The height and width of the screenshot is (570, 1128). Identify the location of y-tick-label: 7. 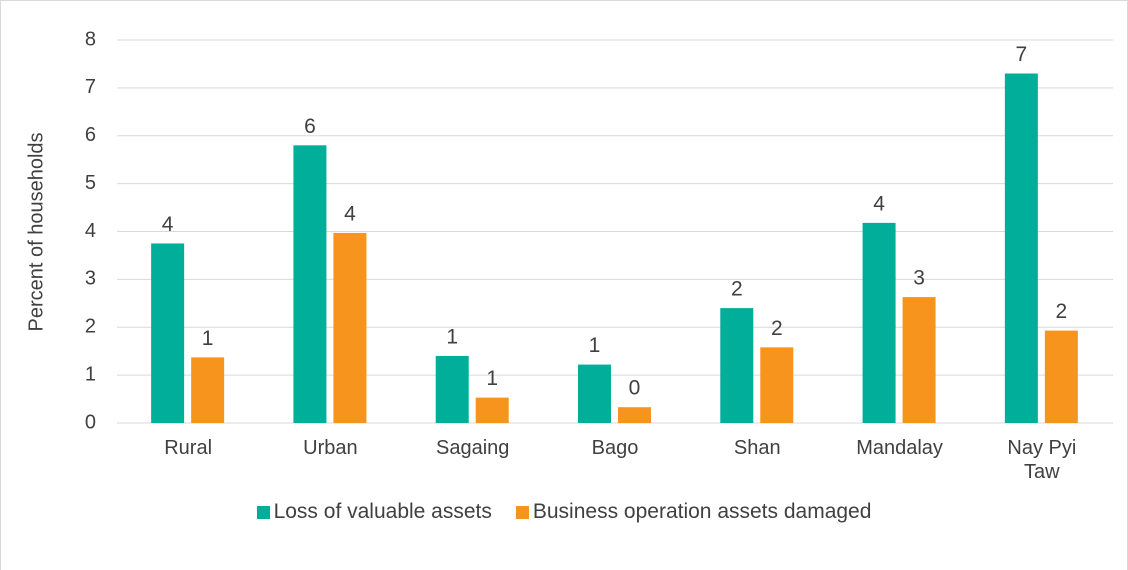
(90, 87).